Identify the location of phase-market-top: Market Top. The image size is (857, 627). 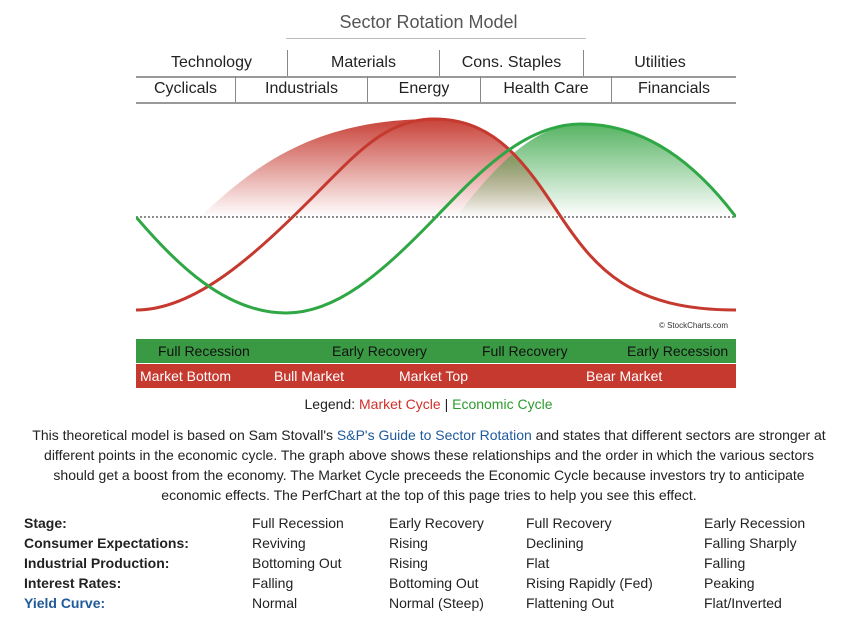
(433, 376).